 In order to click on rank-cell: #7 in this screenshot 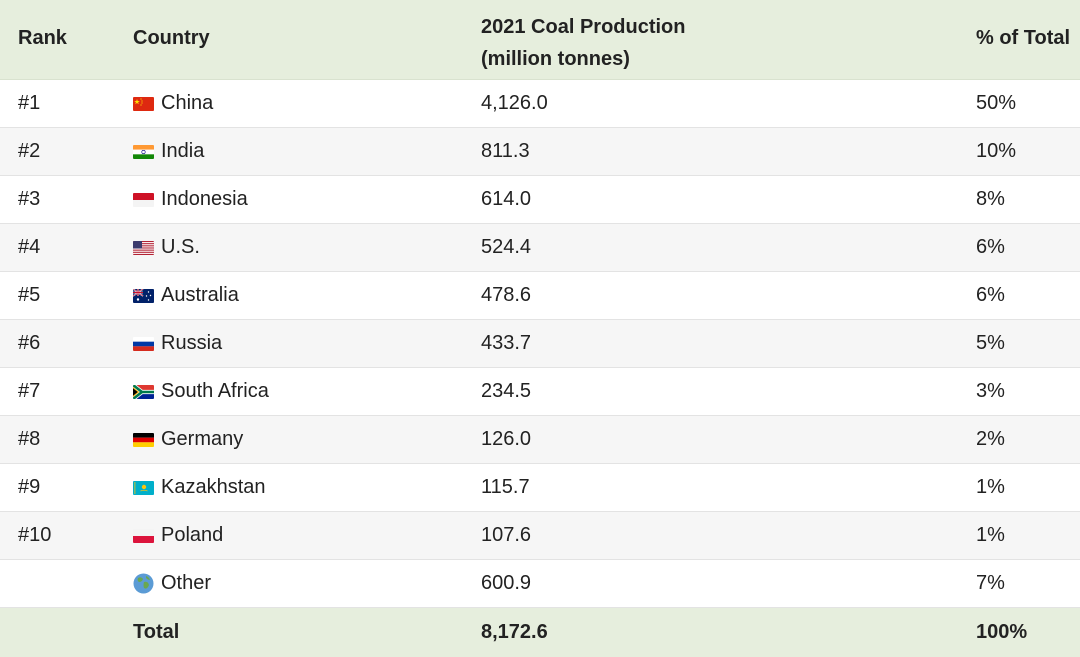, I will do `click(29, 391)`.